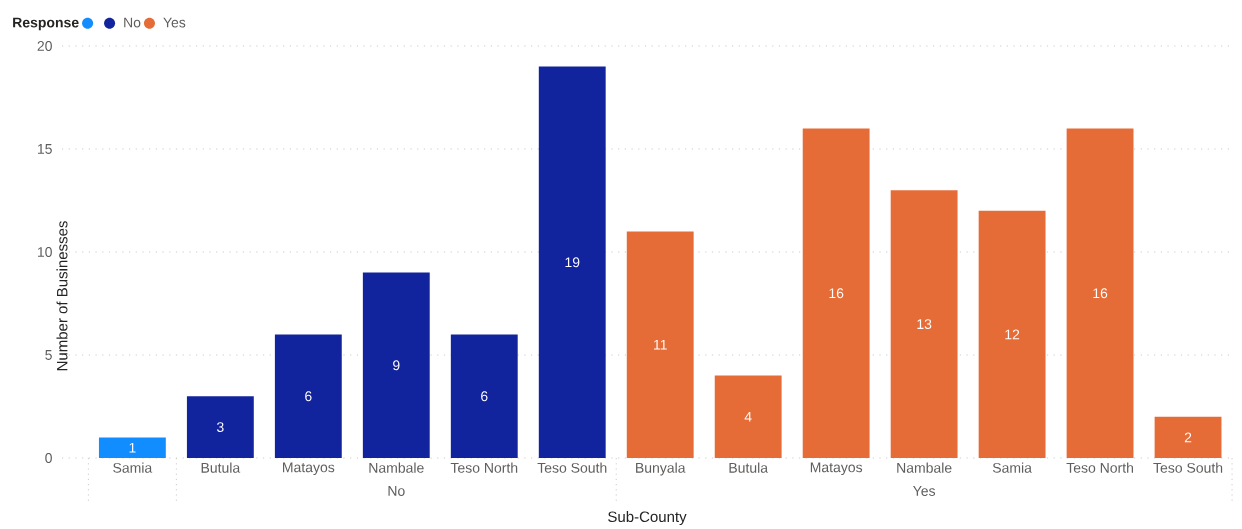 This screenshot has height=529, width=1242. Describe the element at coordinates (48, 458) in the screenshot. I see `y-tick-label: 0` at that location.